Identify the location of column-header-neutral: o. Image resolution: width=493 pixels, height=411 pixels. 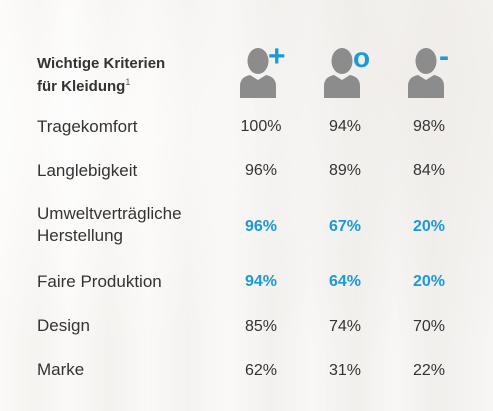
(348, 71).